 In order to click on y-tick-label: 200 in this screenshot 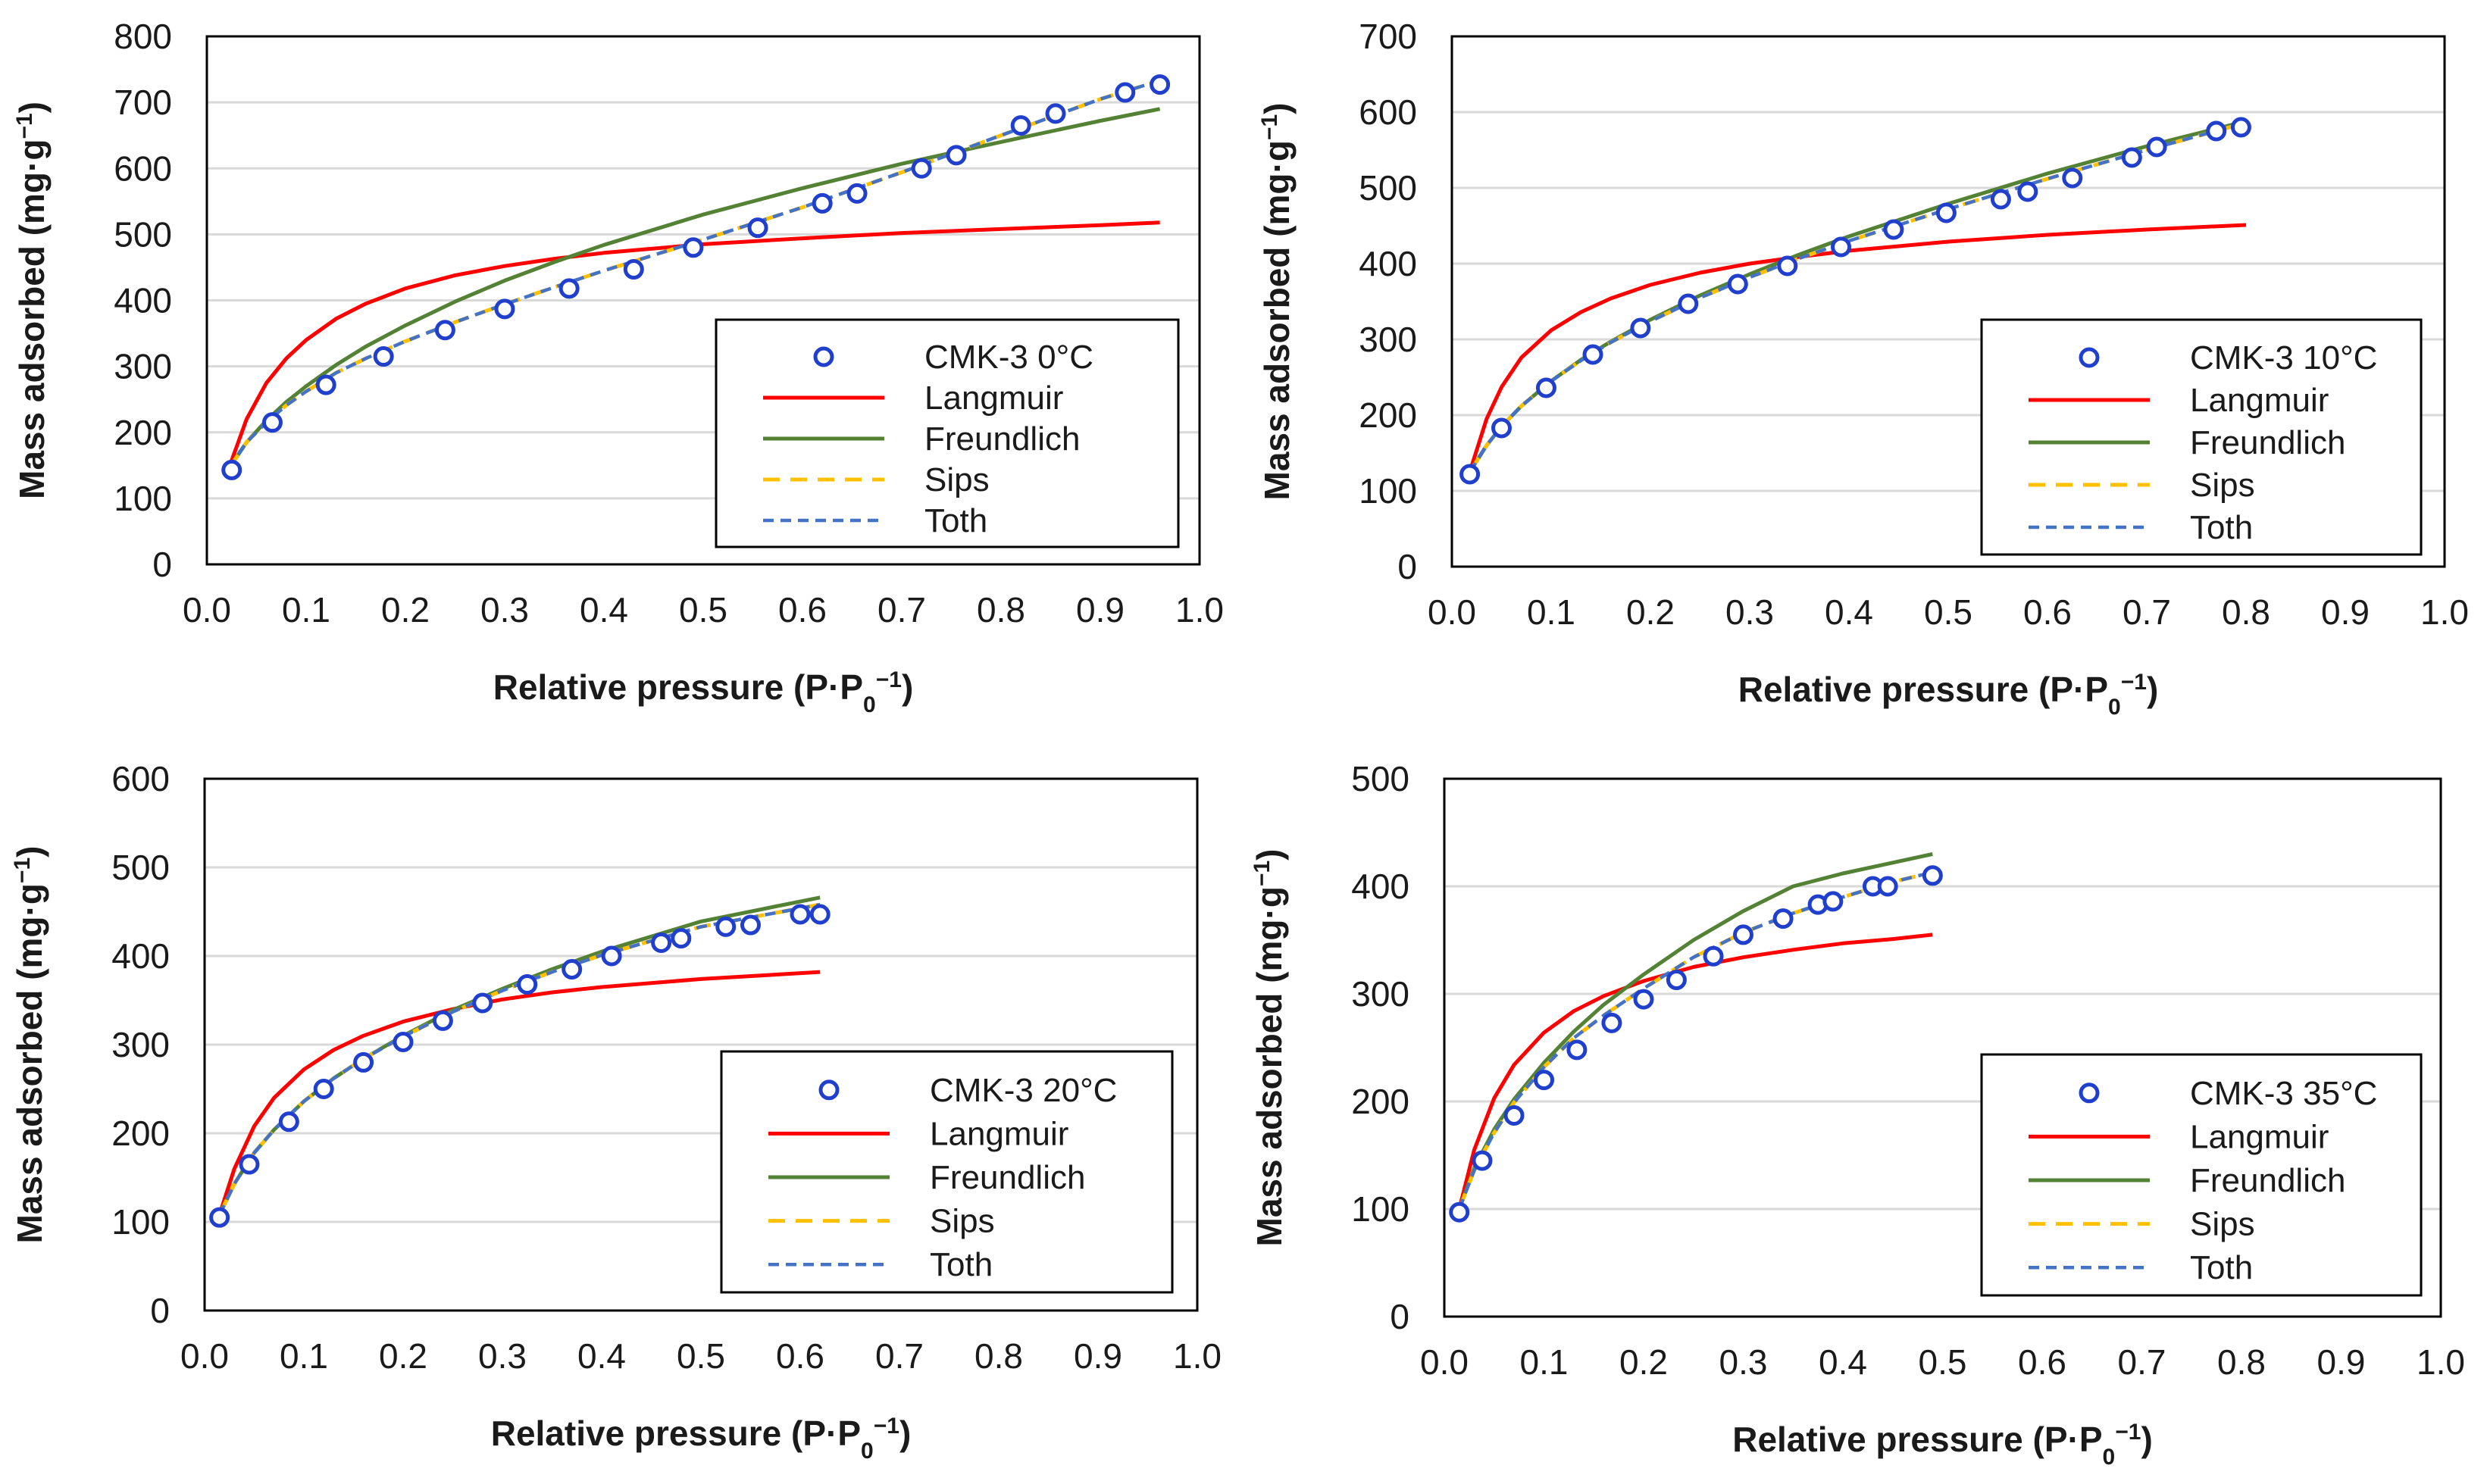, I will do `click(1380, 1101)`.